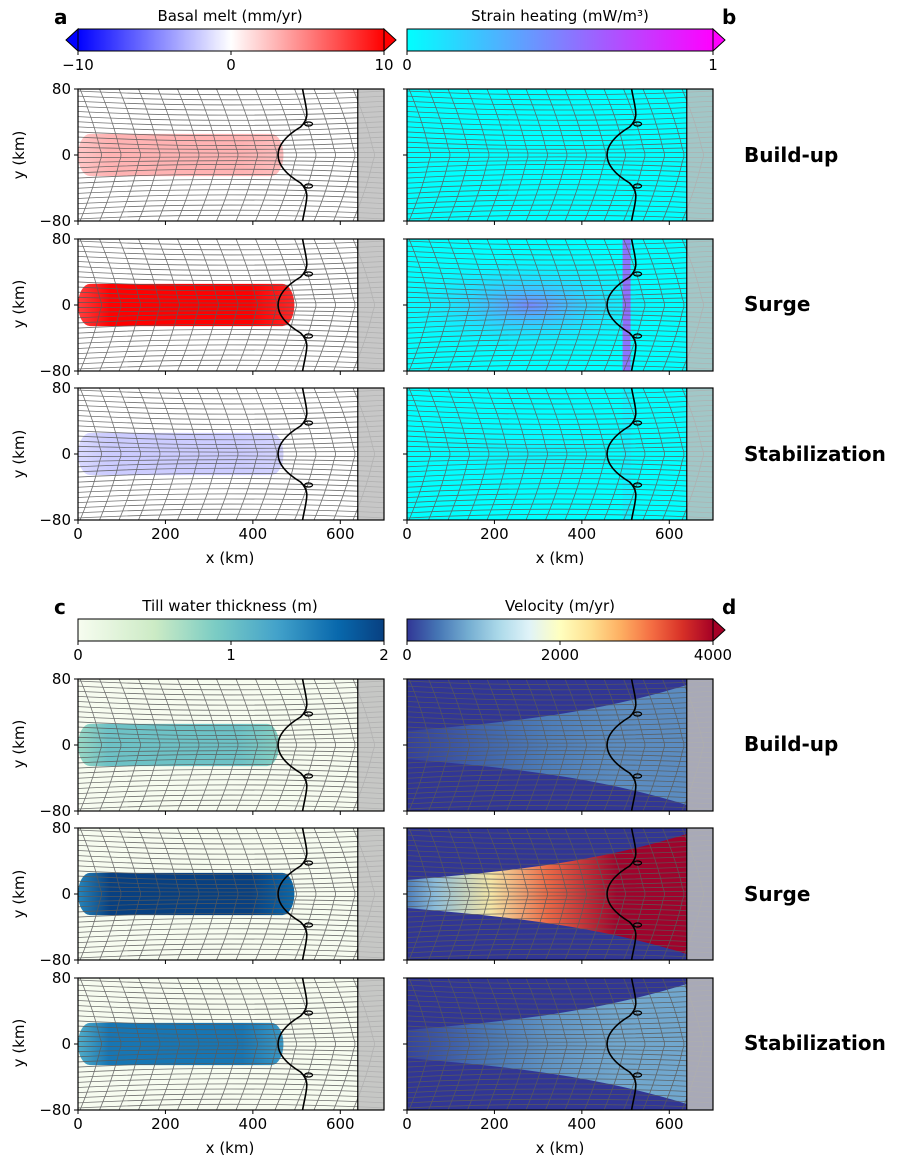 The height and width of the screenshot is (1161, 901). I want to click on x-tick-label: 600, so click(669, 534).